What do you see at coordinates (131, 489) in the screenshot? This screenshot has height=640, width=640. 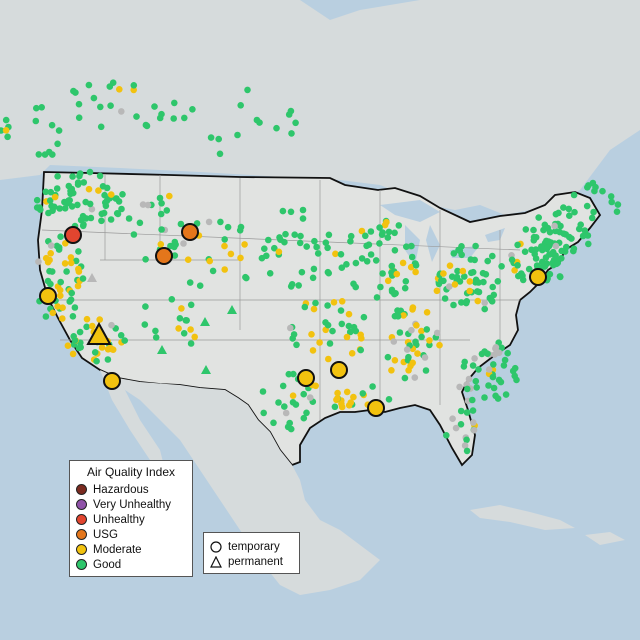 I see `legend-item-hazardous: Hazardous` at bounding box center [131, 489].